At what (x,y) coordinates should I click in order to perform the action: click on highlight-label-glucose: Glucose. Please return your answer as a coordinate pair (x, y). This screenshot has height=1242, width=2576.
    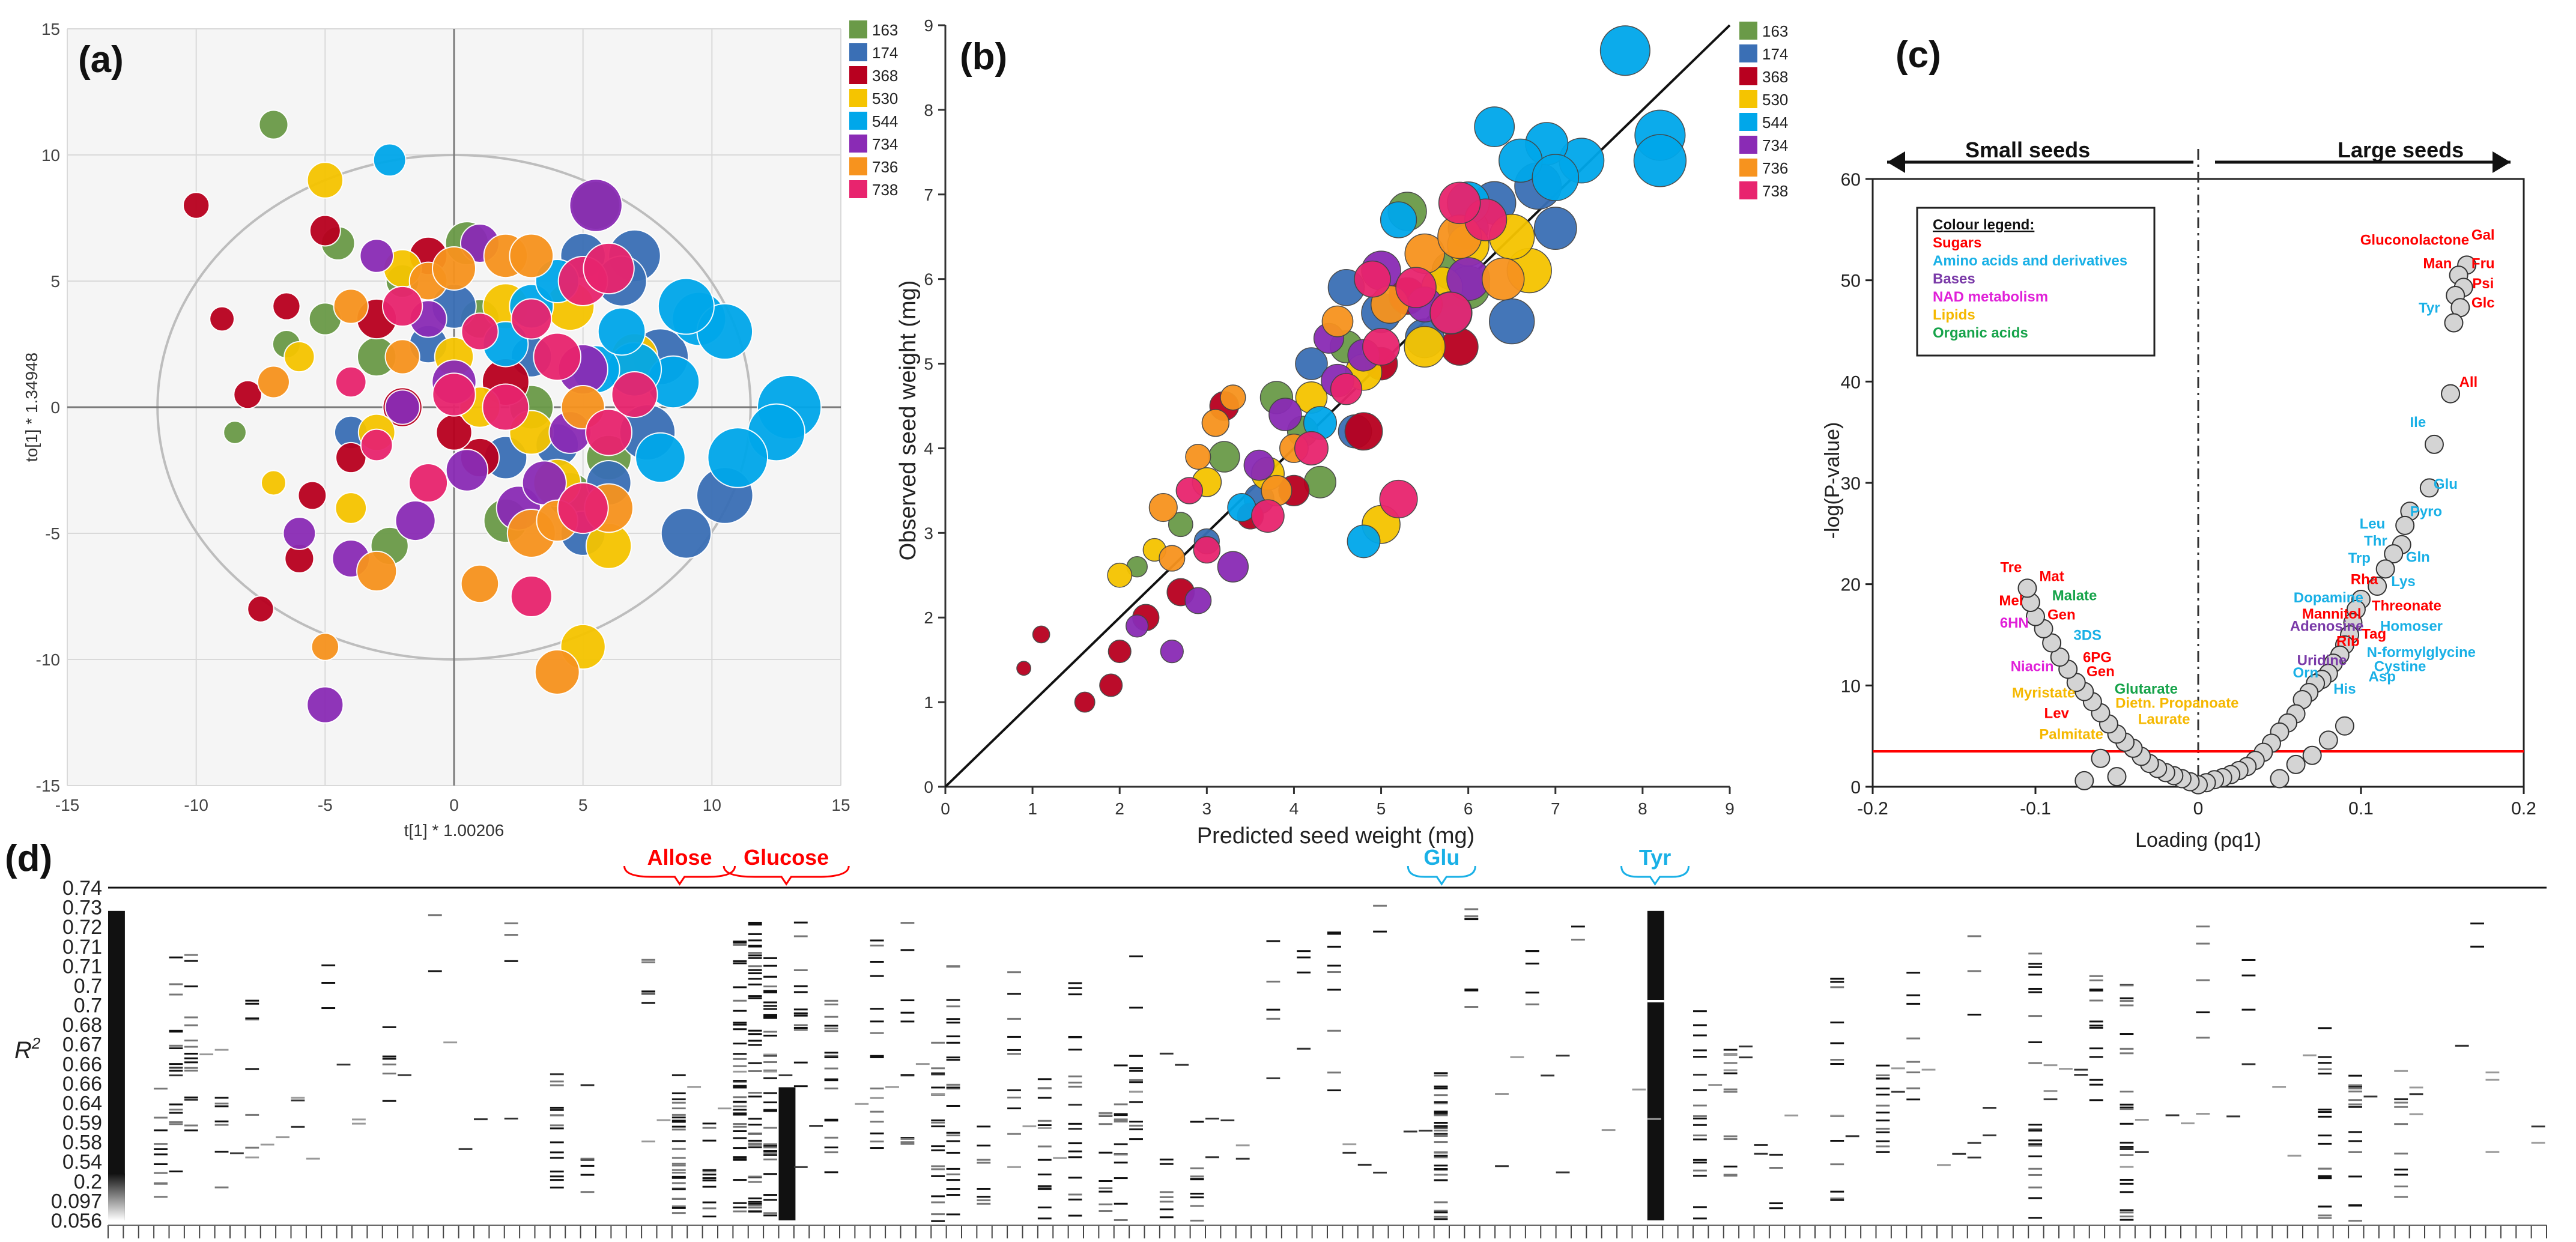
    Looking at the image, I should click on (786, 858).